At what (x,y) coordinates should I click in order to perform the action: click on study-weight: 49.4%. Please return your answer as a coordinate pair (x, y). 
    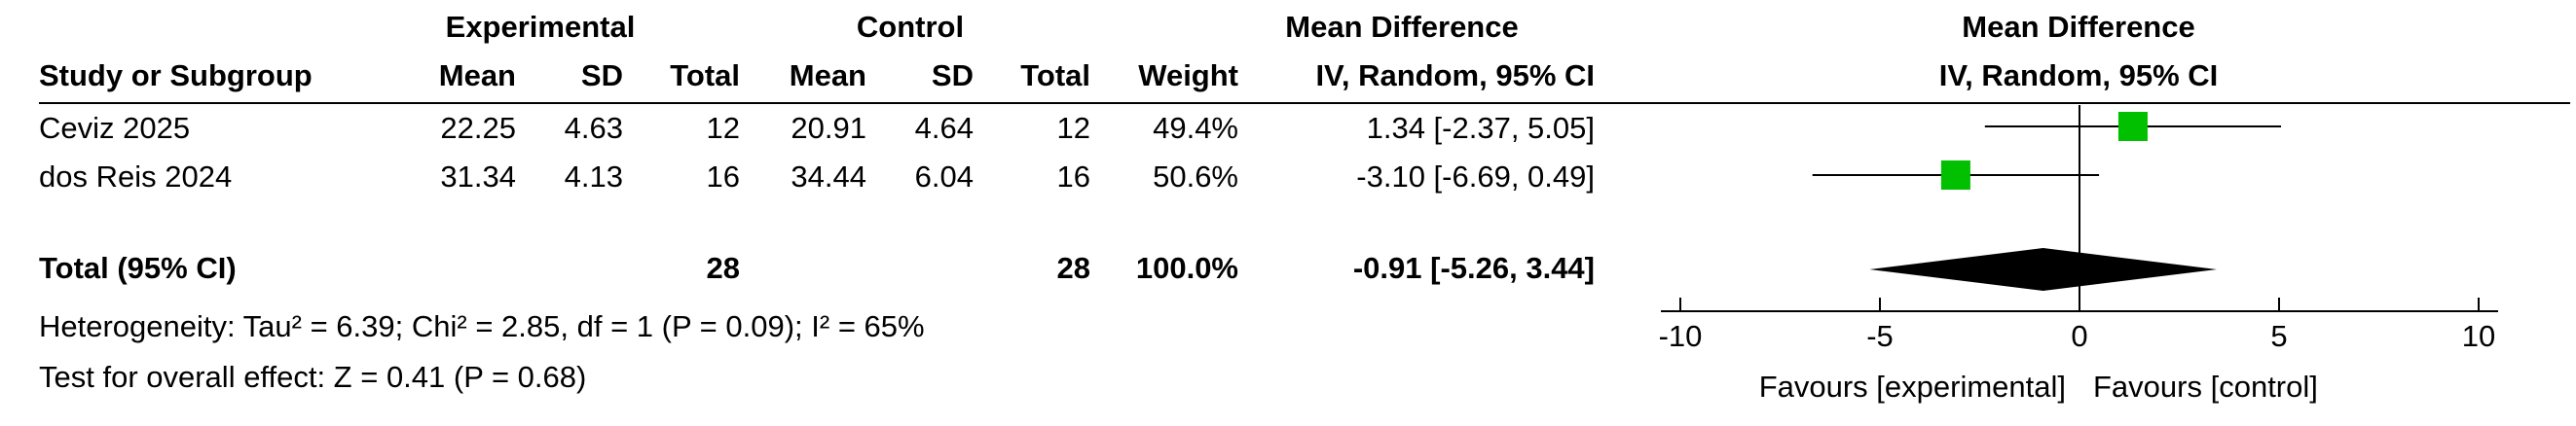
    Looking at the image, I should click on (1195, 128).